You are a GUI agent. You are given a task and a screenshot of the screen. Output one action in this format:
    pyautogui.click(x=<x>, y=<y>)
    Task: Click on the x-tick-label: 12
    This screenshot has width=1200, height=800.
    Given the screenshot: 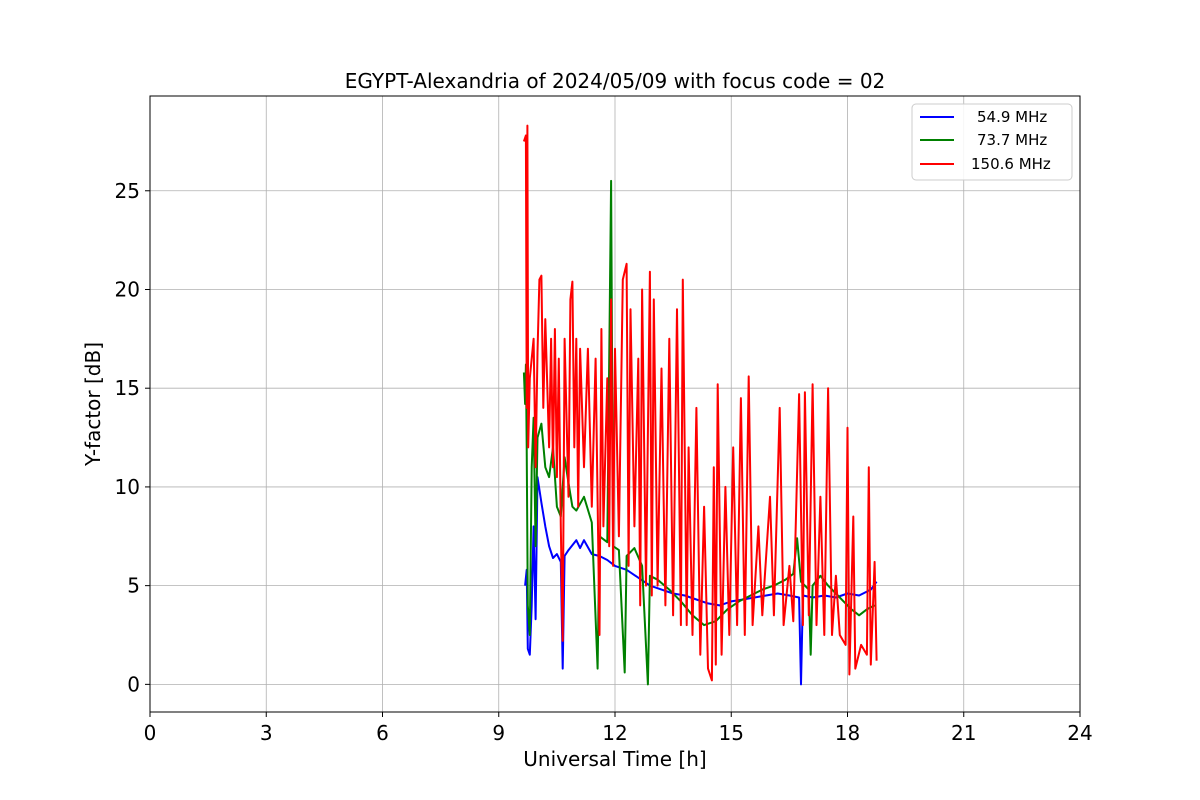 What is the action you would take?
    pyautogui.click(x=614, y=733)
    